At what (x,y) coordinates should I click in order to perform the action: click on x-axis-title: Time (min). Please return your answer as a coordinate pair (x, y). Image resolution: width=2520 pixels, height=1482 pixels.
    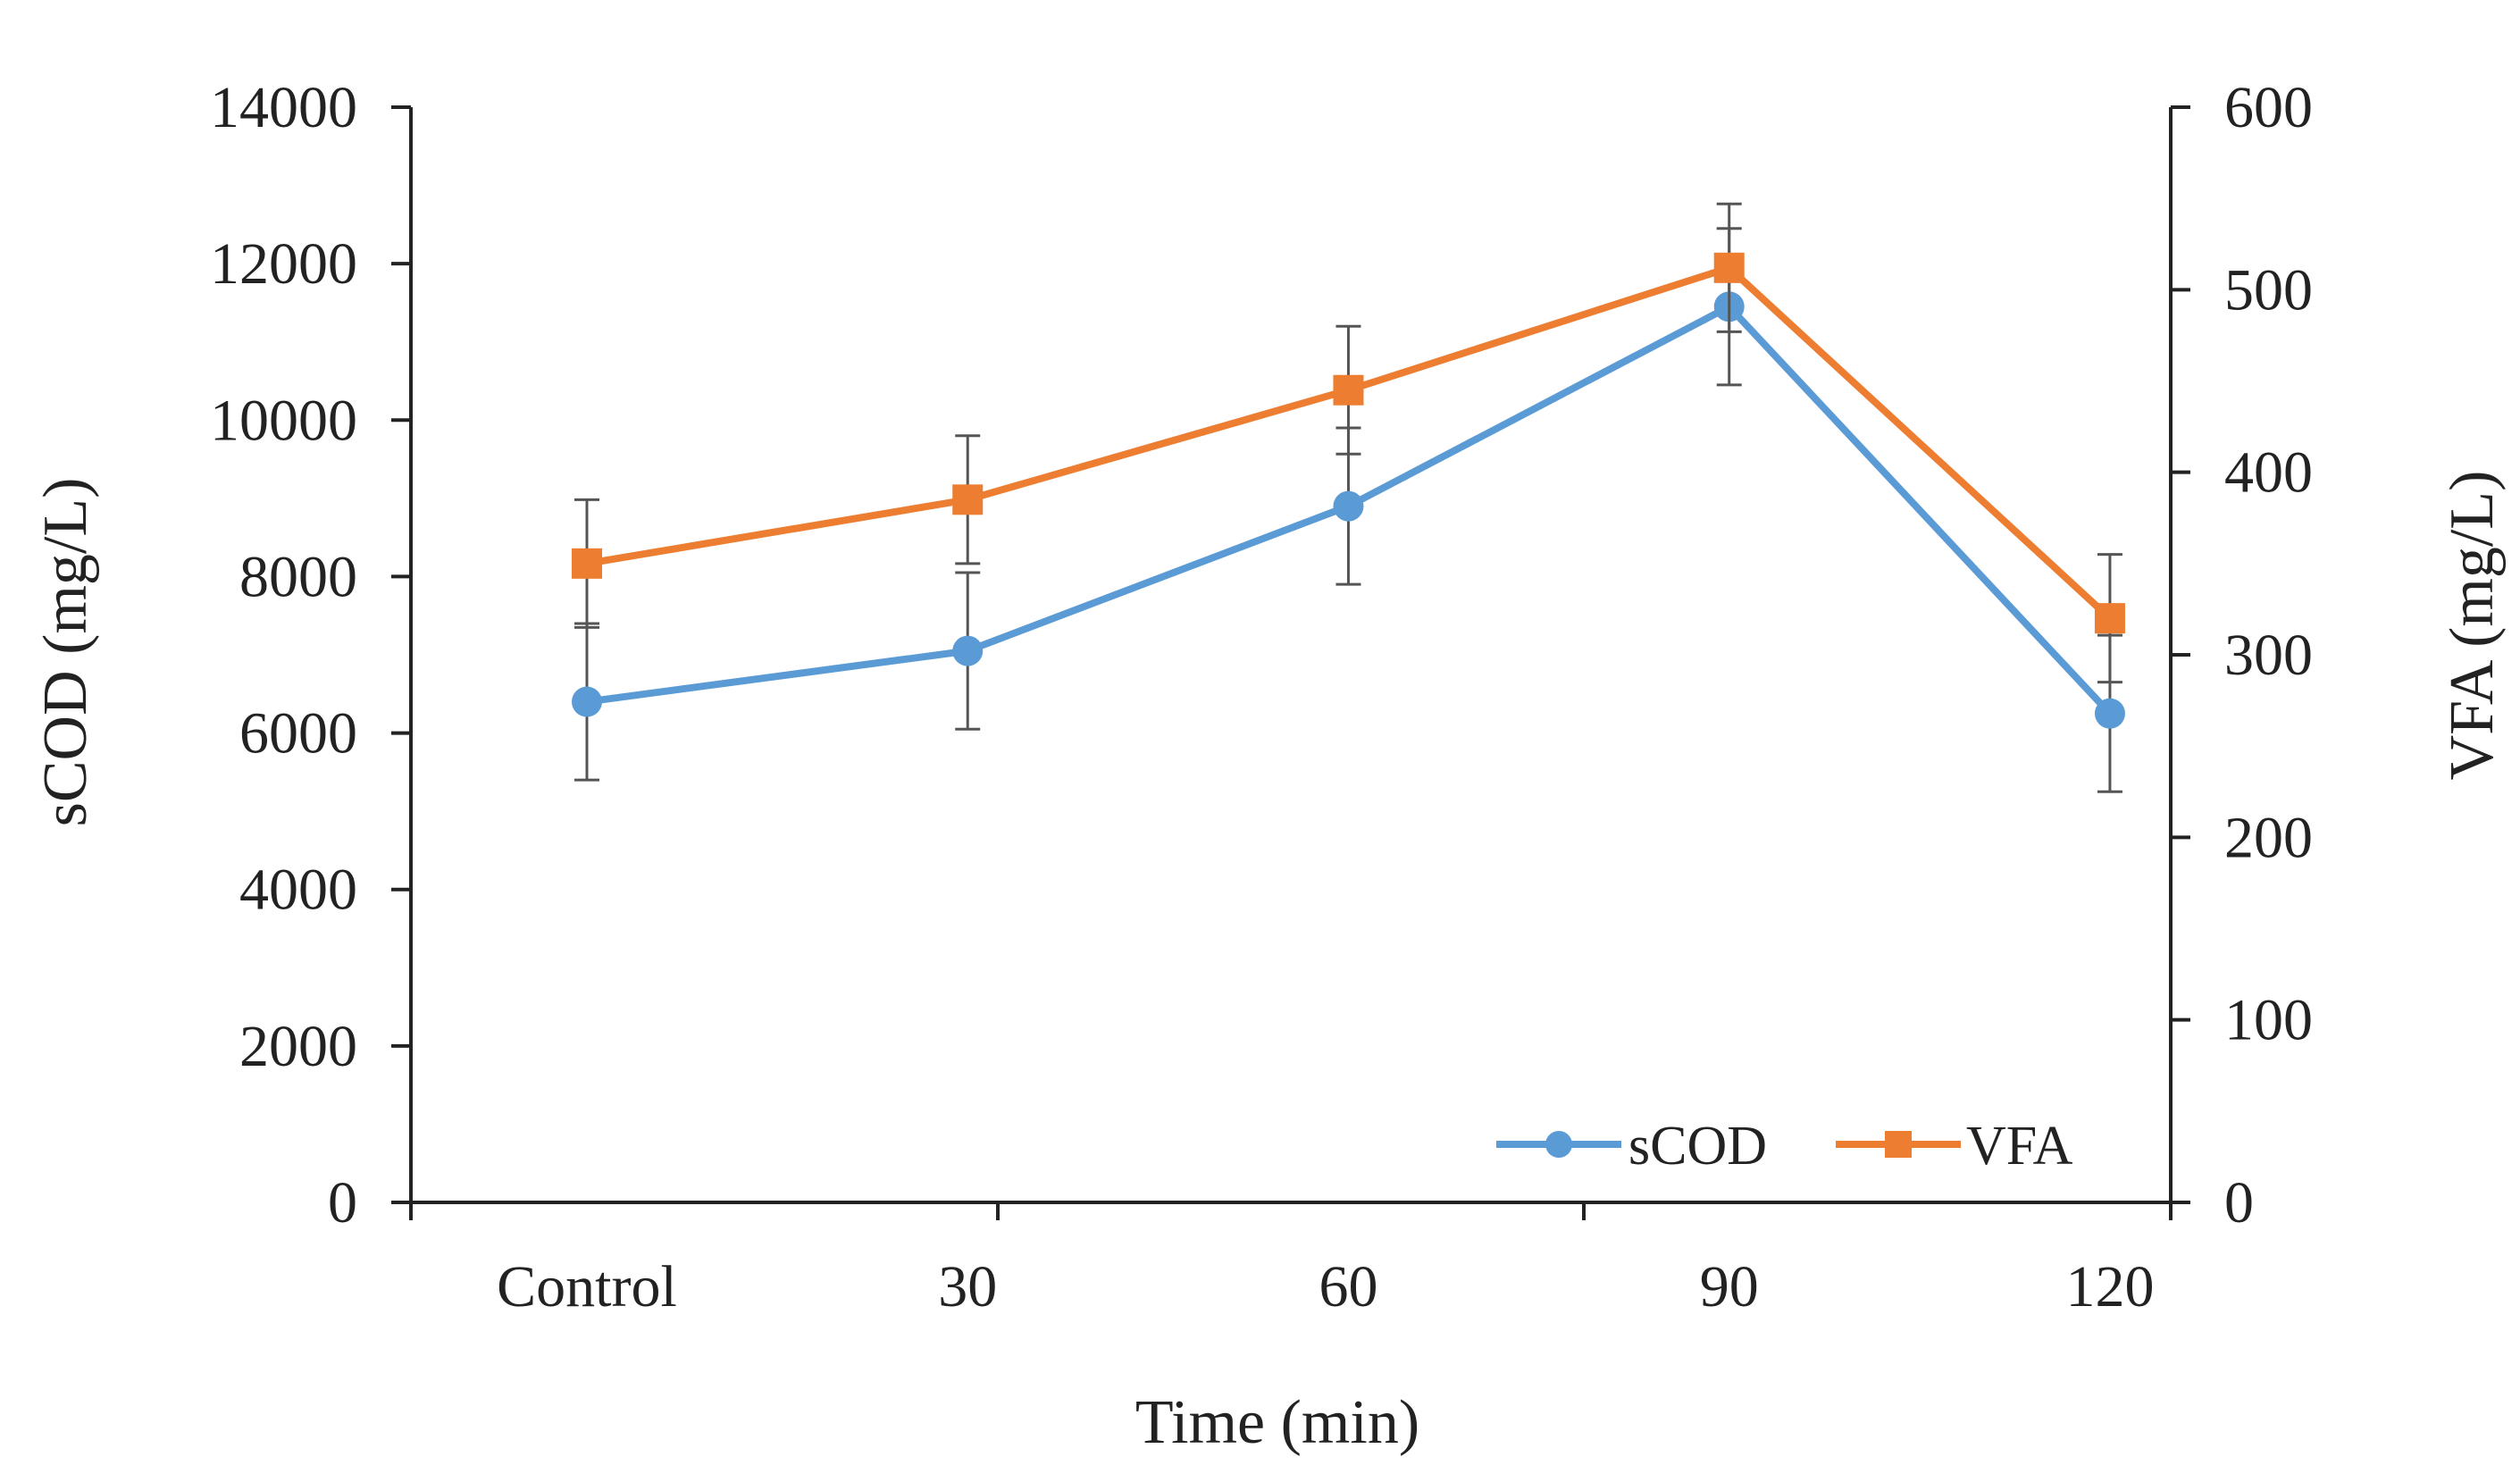
    Looking at the image, I should click on (1277, 1422).